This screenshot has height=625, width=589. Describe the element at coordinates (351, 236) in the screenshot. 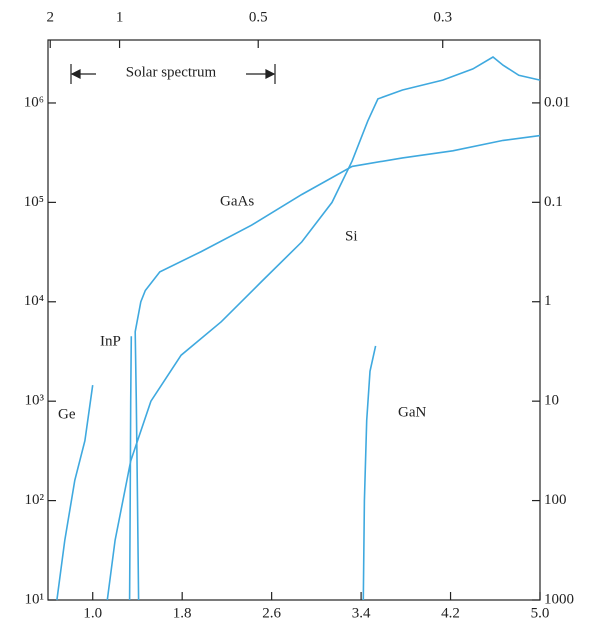

I see `curve-label: Si` at that location.